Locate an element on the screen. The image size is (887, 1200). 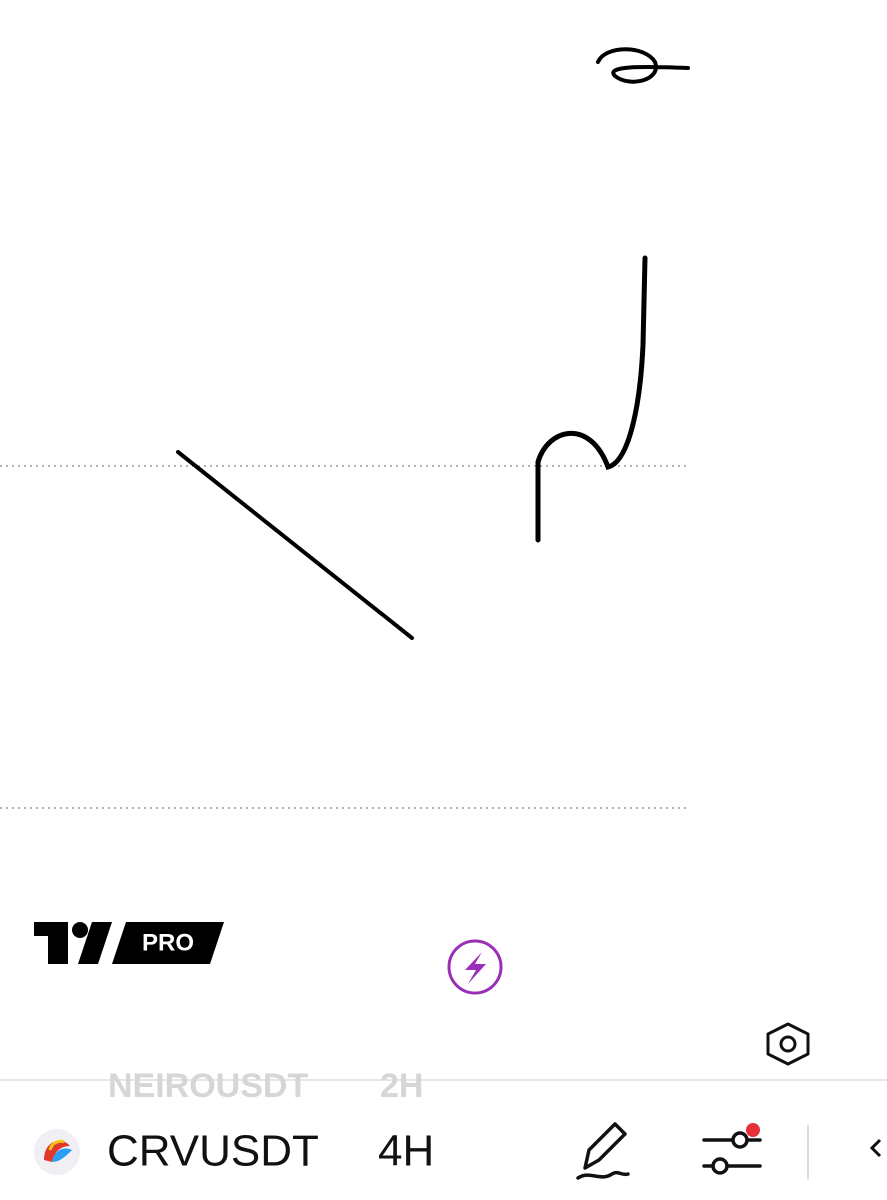
tradingview-logo: PRO is located at coordinates (129, 943).